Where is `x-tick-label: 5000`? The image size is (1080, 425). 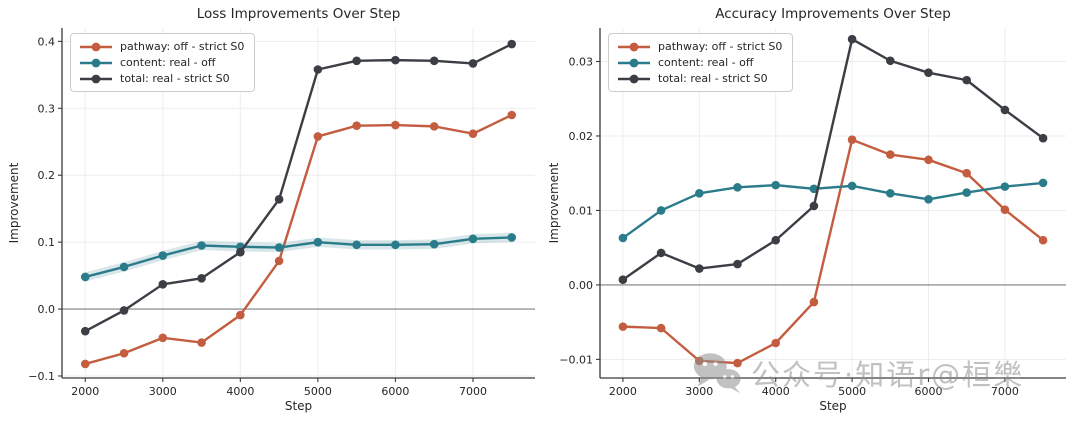
x-tick-label: 5000 is located at coordinates (852, 391).